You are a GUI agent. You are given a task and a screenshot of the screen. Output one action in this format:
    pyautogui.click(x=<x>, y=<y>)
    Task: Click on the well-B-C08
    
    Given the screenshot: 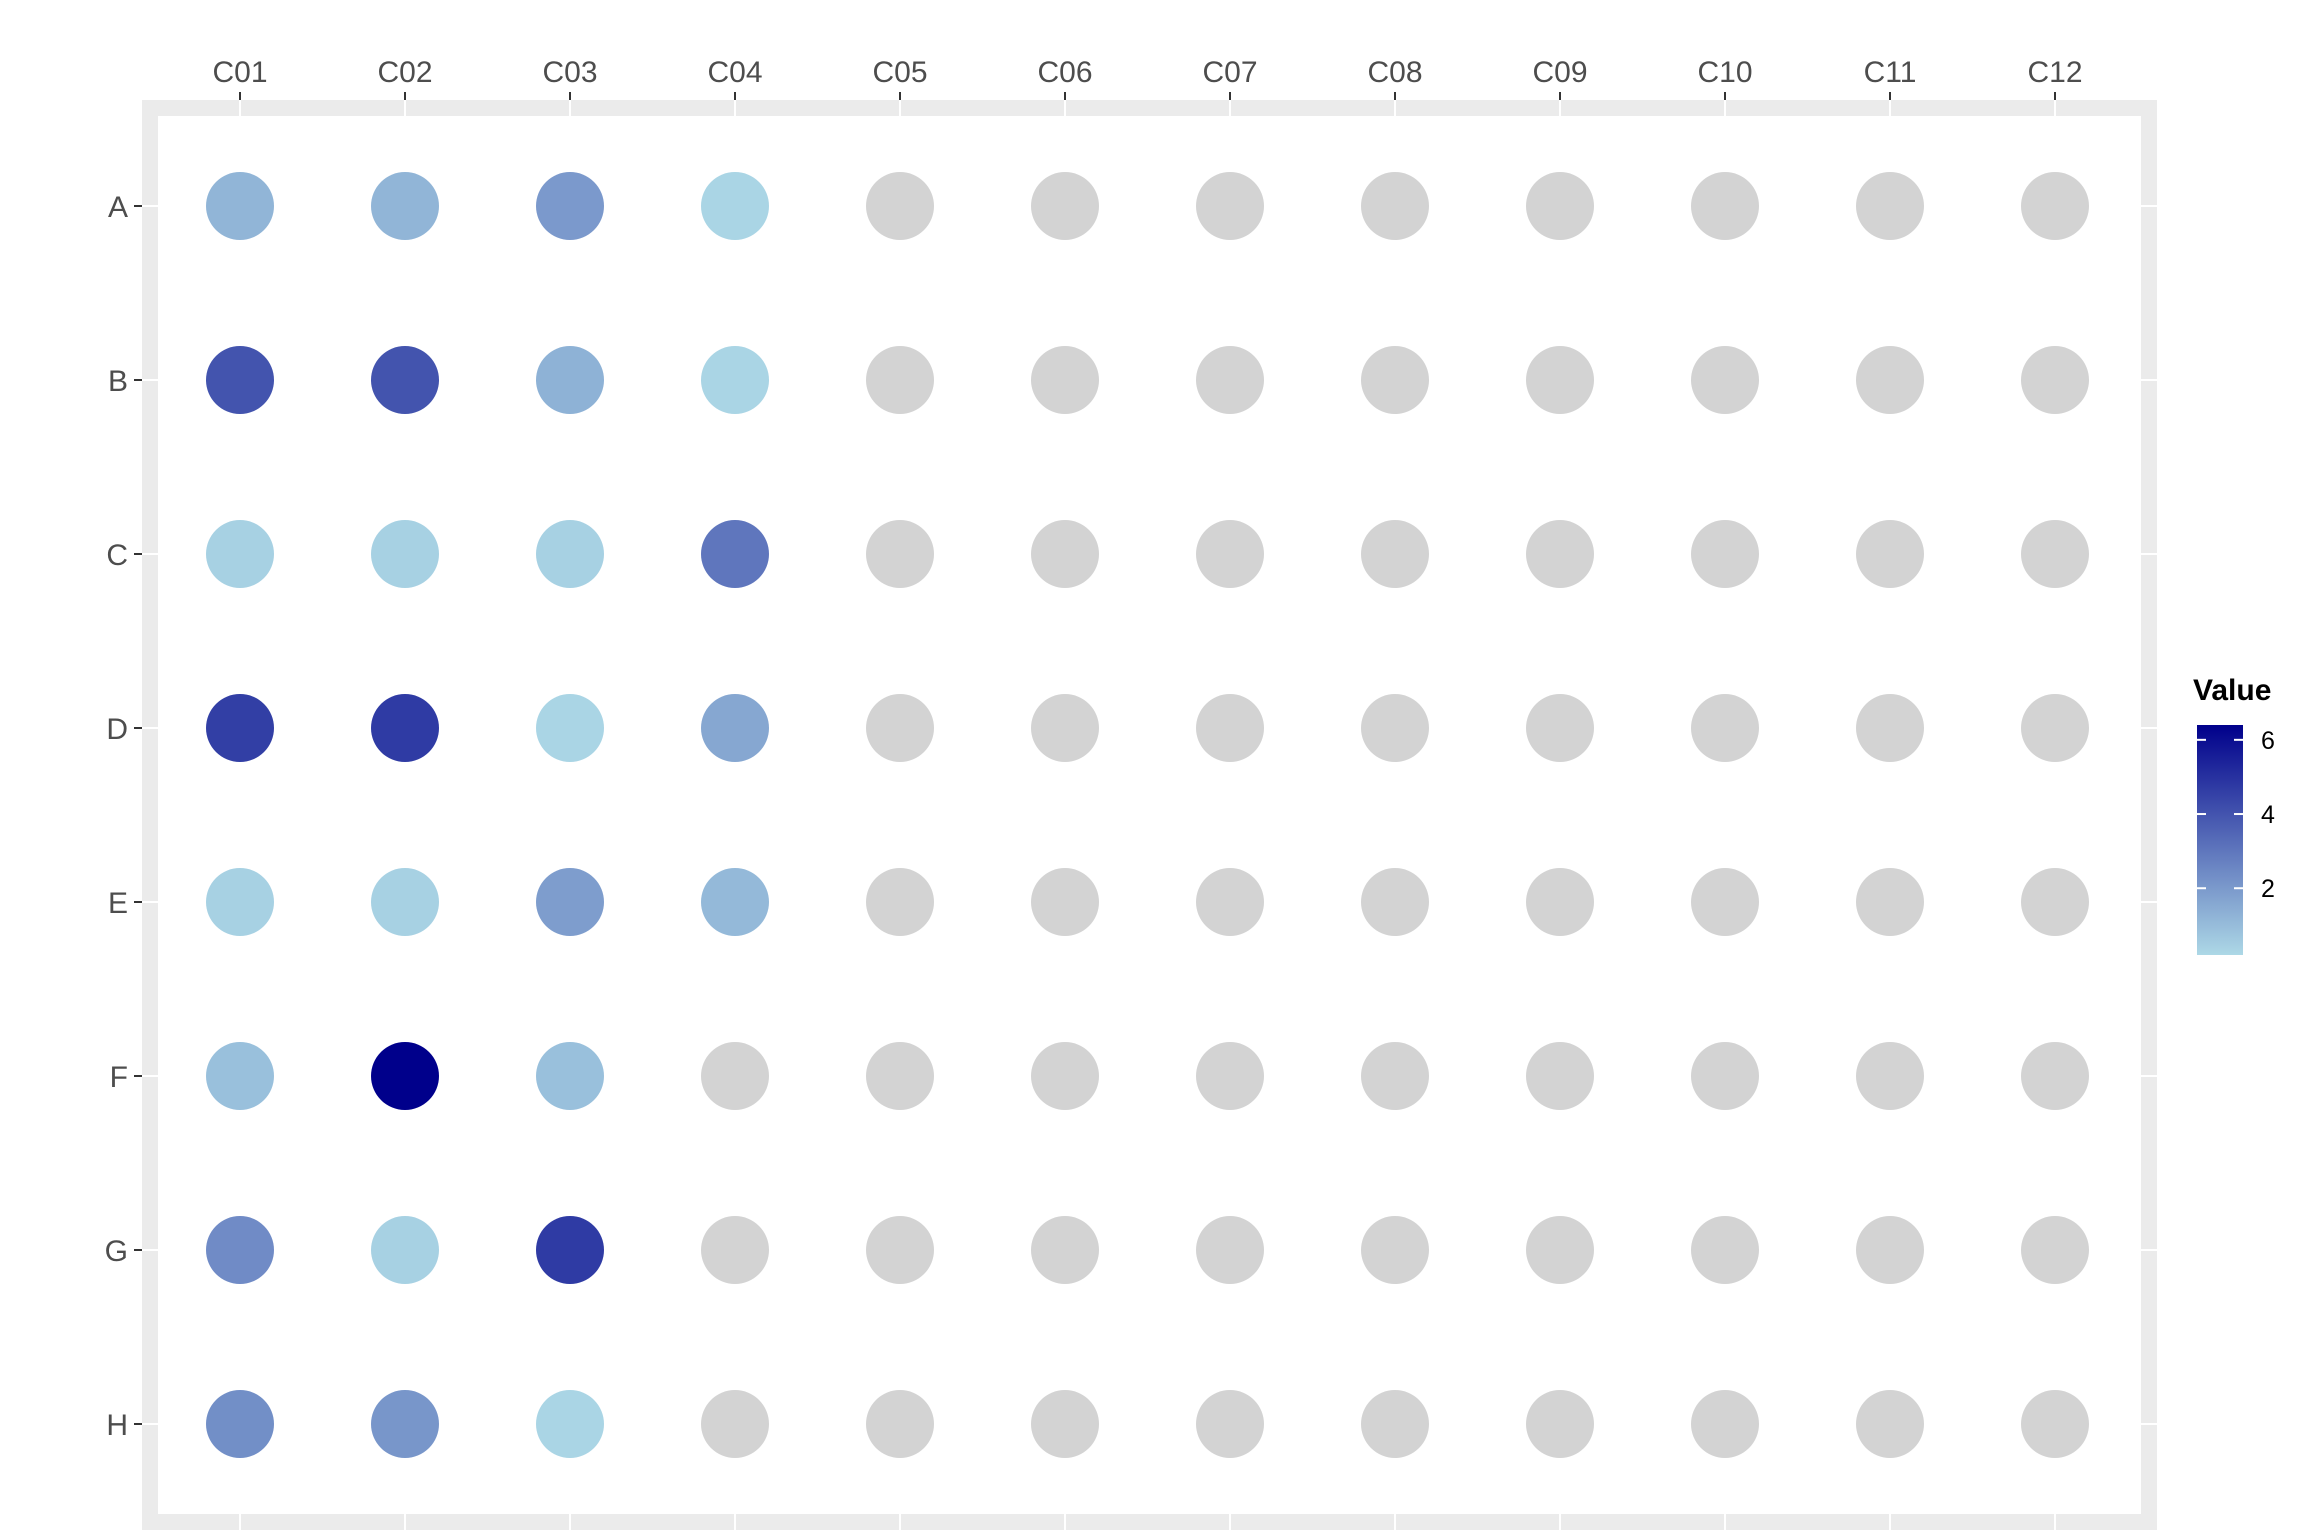 What is the action you would take?
    pyautogui.click(x=1395, y=380)
    